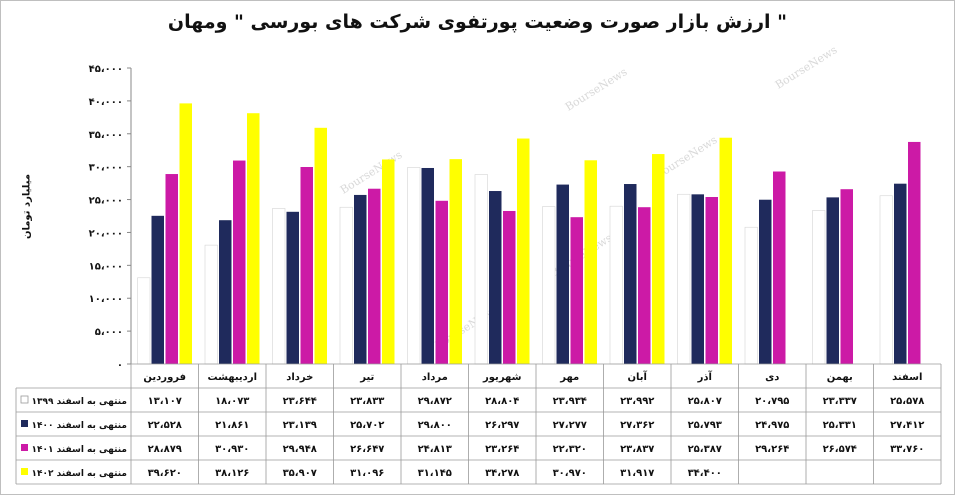 This screenshot has width=955, height=495. Describe the element at coordinates (232, 473) in the screenshot. I see `data-label: ۳۸،۱۲۶` at that location.